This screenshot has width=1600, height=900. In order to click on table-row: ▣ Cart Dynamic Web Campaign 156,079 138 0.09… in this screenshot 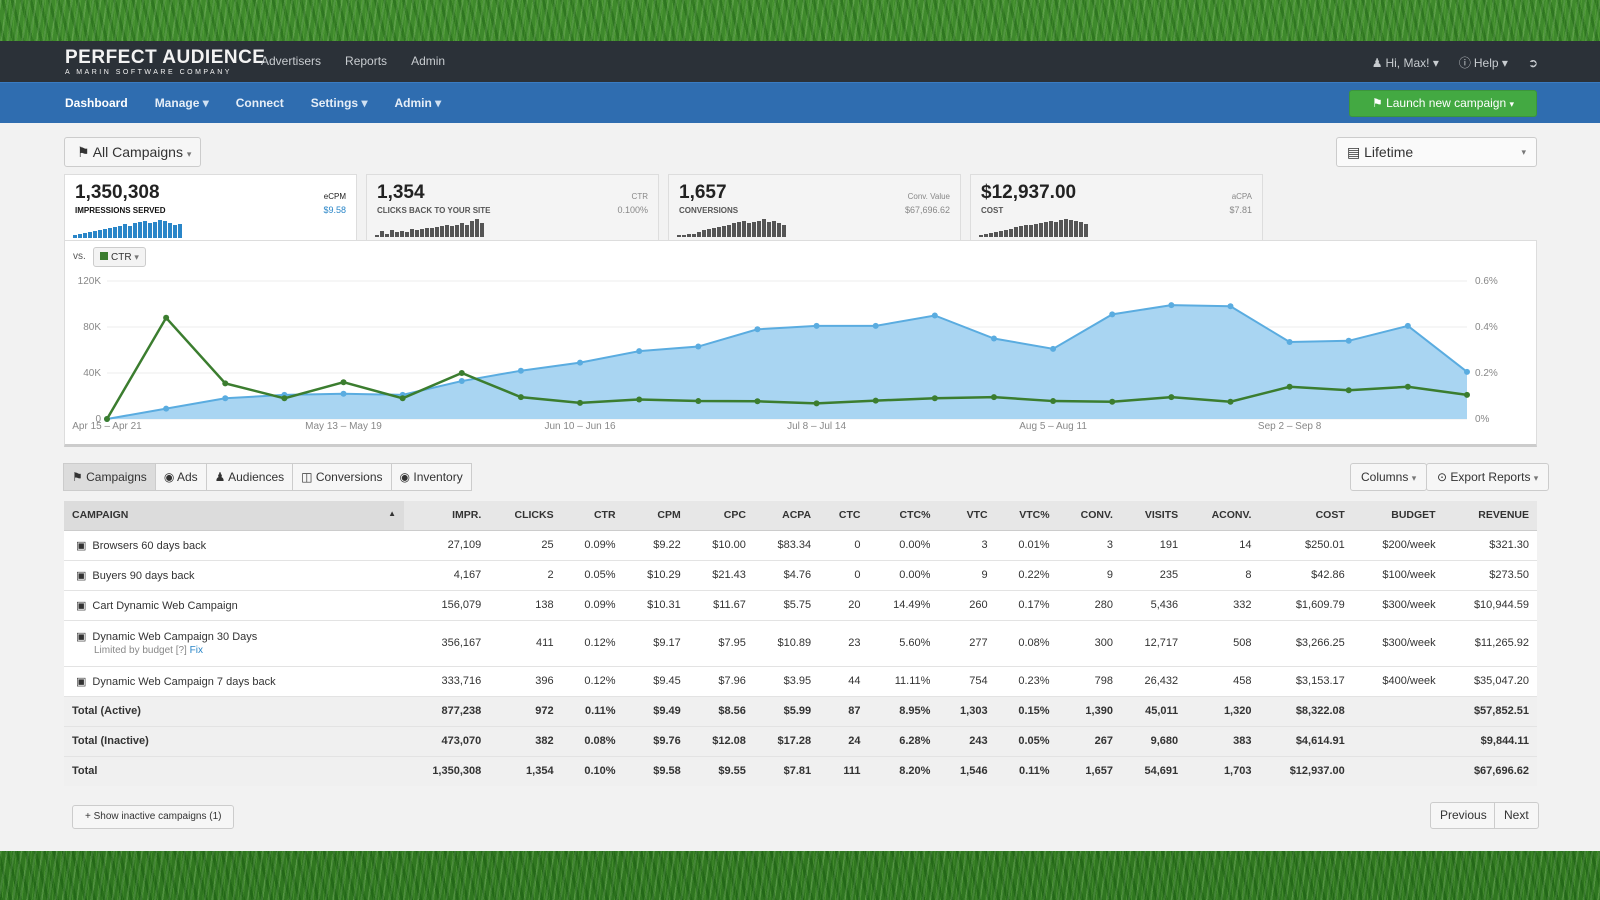, I will do `click(800, 604)`.